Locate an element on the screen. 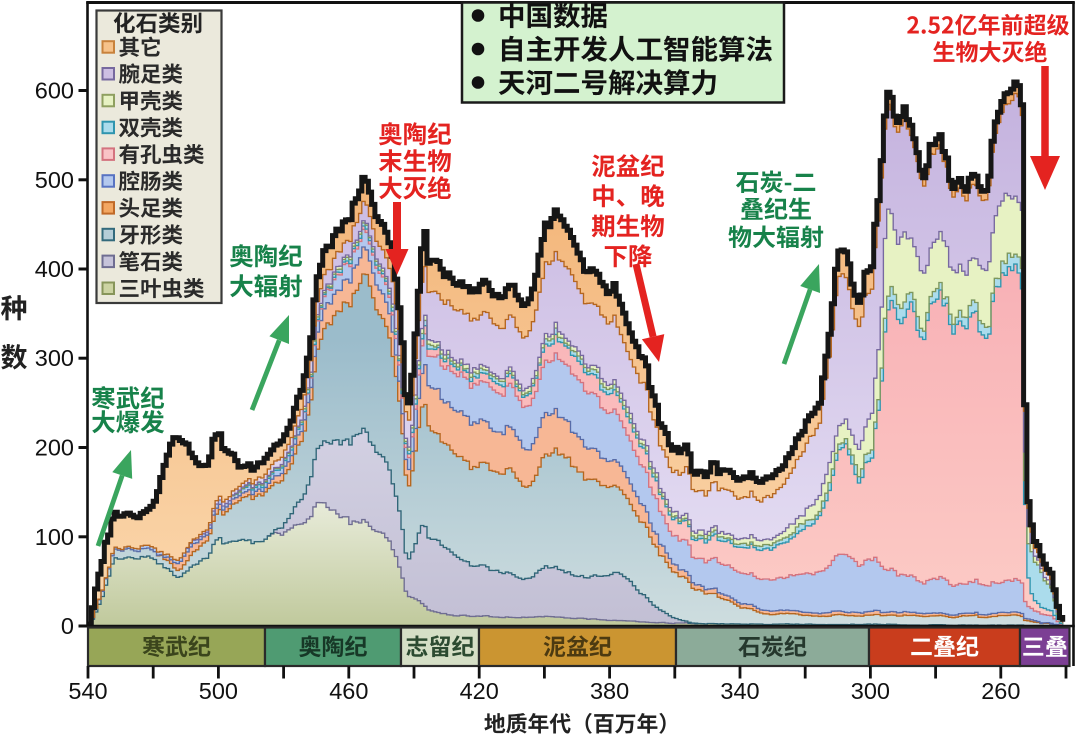 The image size is (1080, 738). svg-text: 200 is located at coordinates (54, 448).